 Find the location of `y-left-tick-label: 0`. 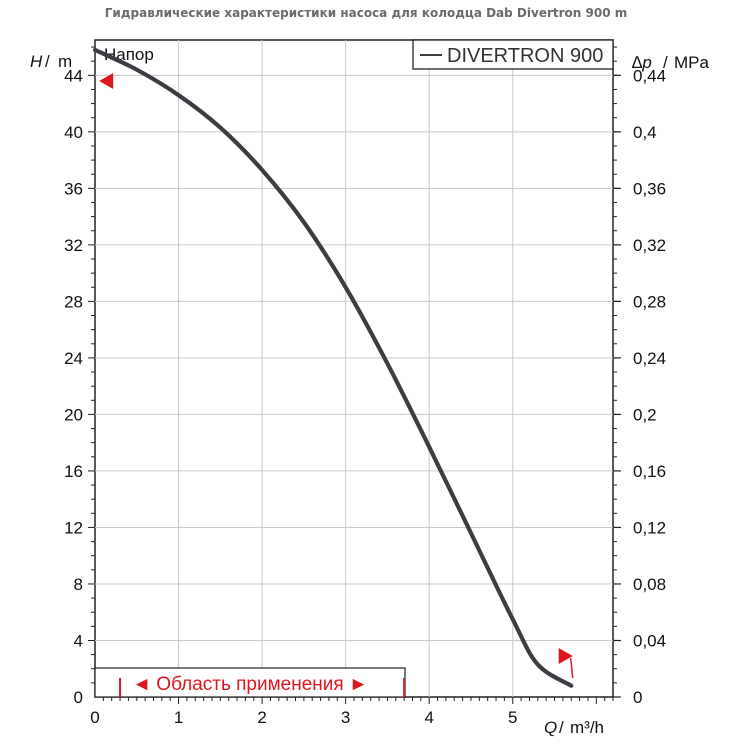

y-left-tick-label: 0 is located at coordinates (78, 697).